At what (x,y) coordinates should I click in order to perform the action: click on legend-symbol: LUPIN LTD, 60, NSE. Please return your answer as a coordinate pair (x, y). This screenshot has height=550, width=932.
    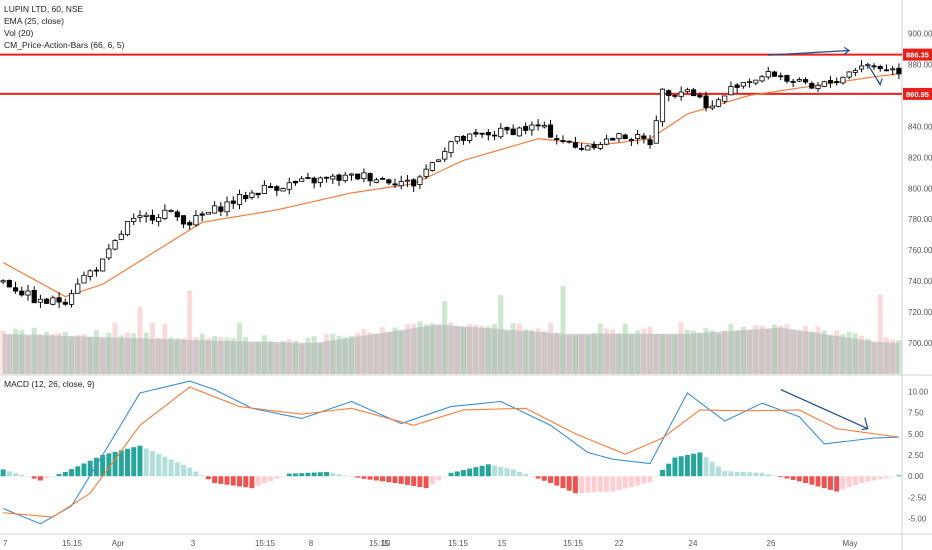
    Looking at the image, I should click on (44, 9).